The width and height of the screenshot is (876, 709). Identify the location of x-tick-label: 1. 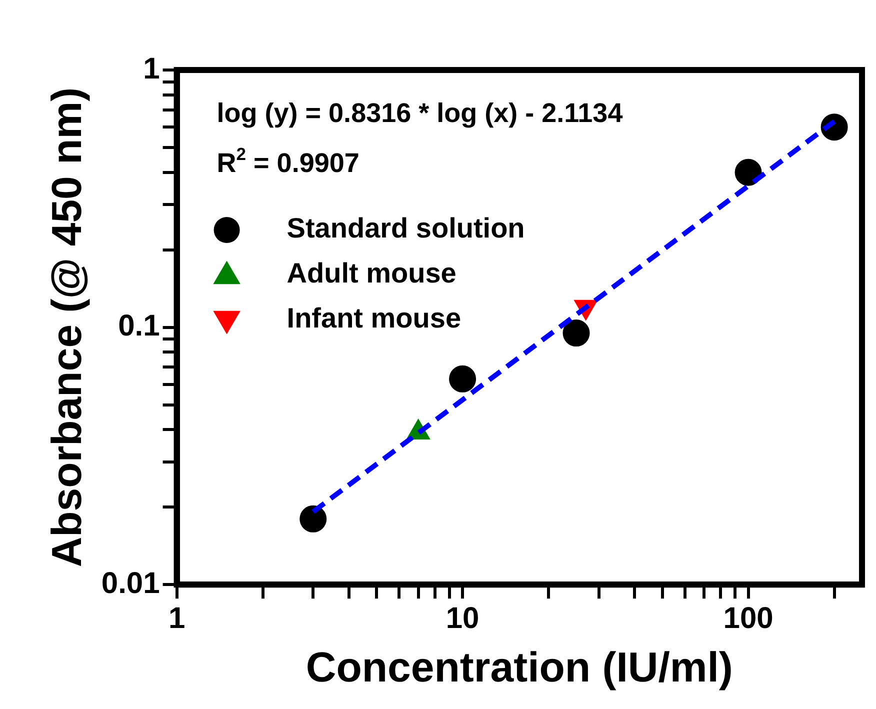
(177, 618).